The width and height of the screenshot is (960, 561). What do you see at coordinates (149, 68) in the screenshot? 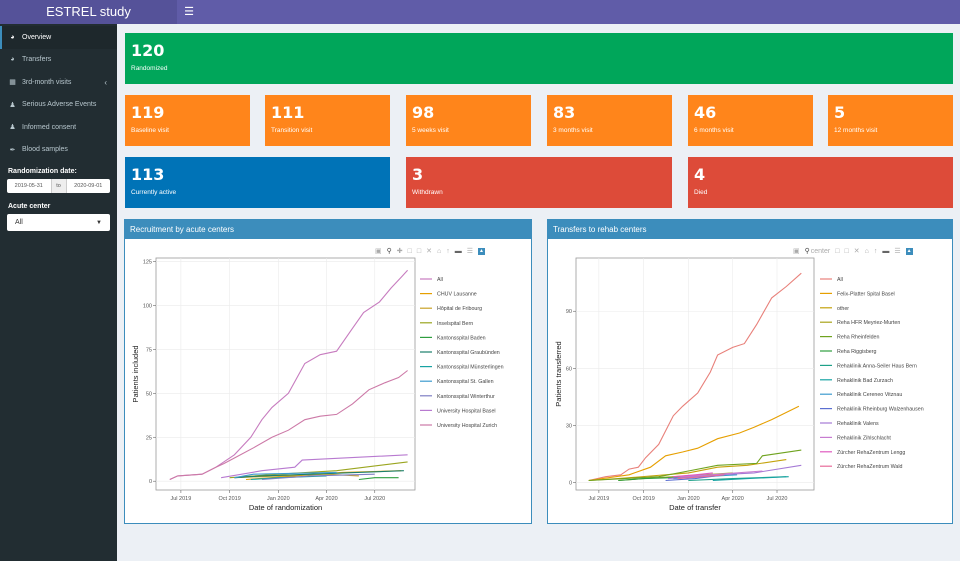
I see `randomized-label: Randomized` at bounding box center [149, 68].